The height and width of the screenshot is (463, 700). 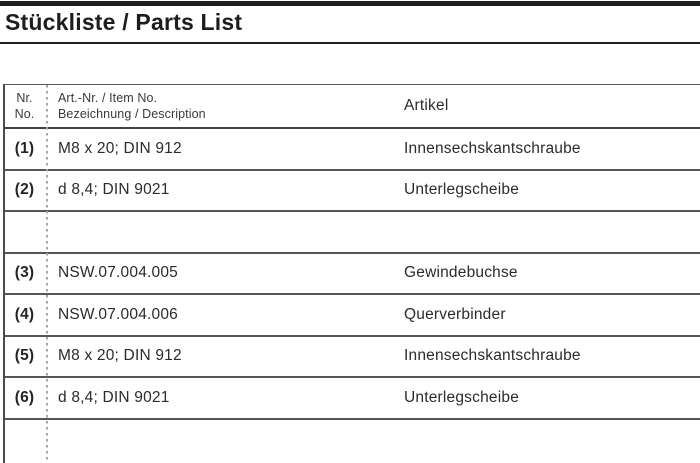 I want to click on row-number: (6), so click(x=24, y=397).